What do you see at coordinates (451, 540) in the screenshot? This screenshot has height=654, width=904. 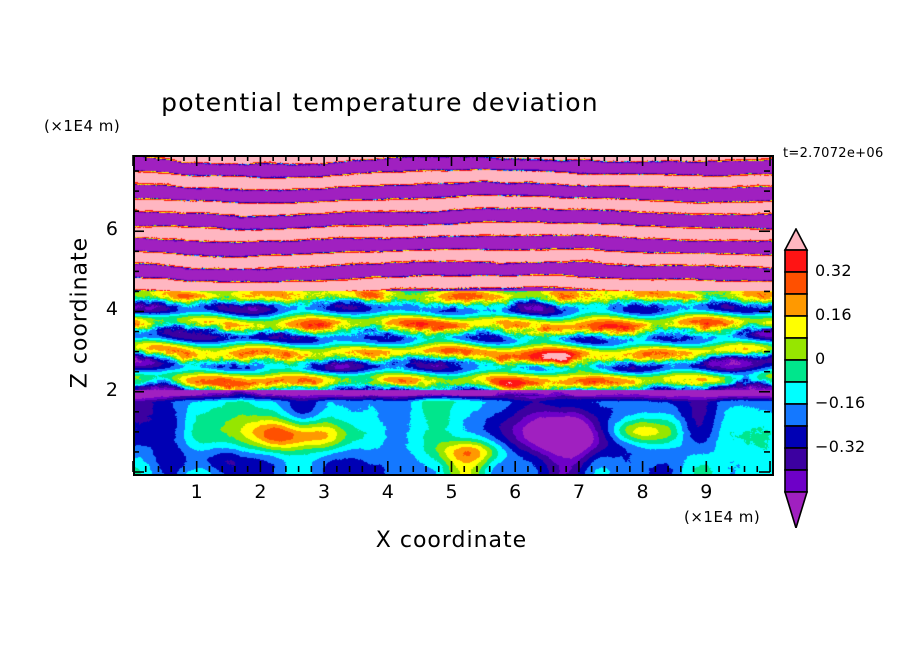 I see `x-axis-title: X coordinate` at bounding box center [451, 540].